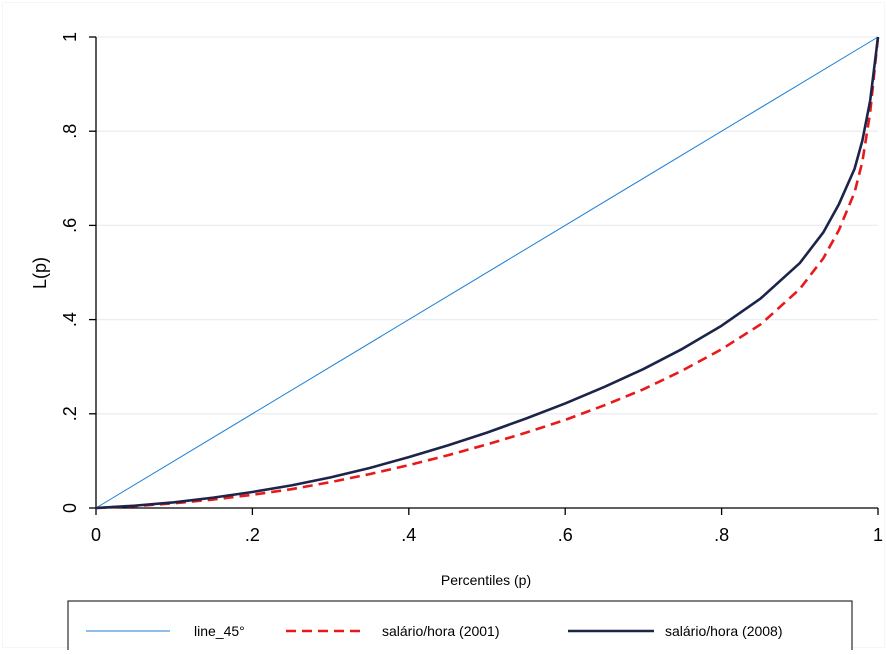  What do you see at coordinates (408, 535) in the screenshot?
I see `x-tick-label: .4` at bounding box center [408, 535].